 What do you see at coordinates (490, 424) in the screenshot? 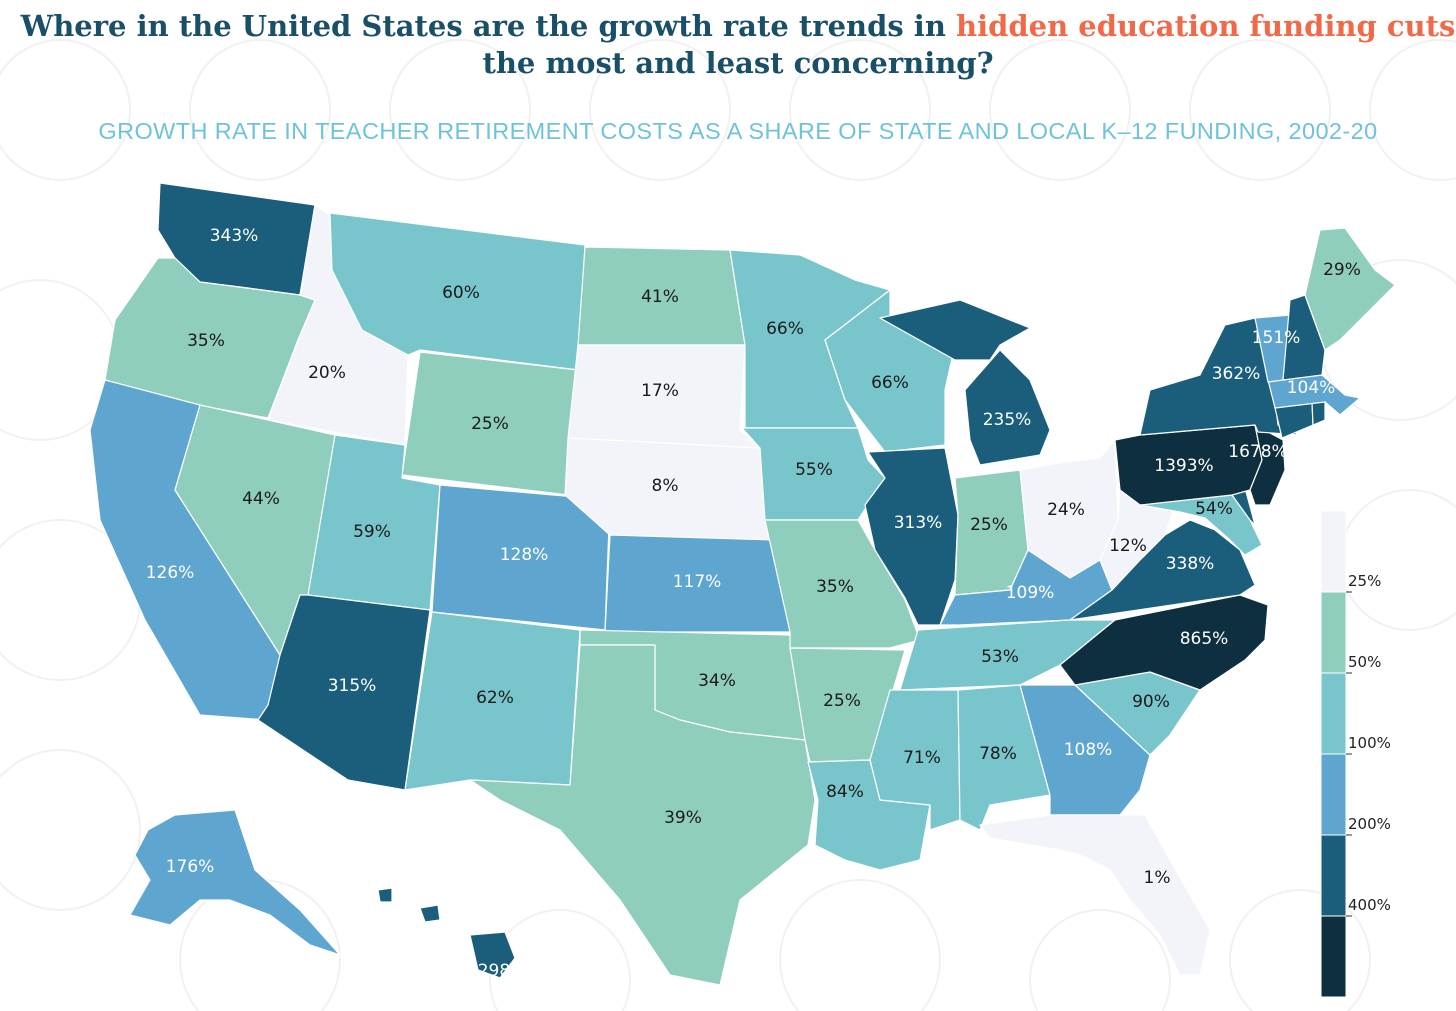
I see `state-label-wy: 25%` at bounding box center [490, 424].